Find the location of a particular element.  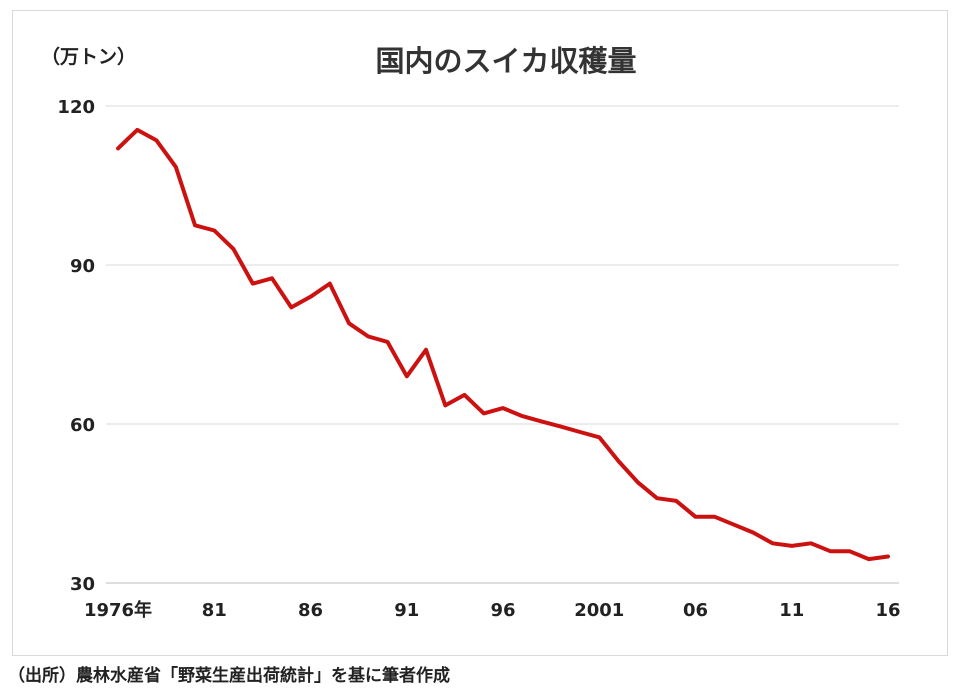

source-note: （出所）農林水産省「野菜生産出荷統計」を基に筆者作成 is located at coordinates (229, 676).